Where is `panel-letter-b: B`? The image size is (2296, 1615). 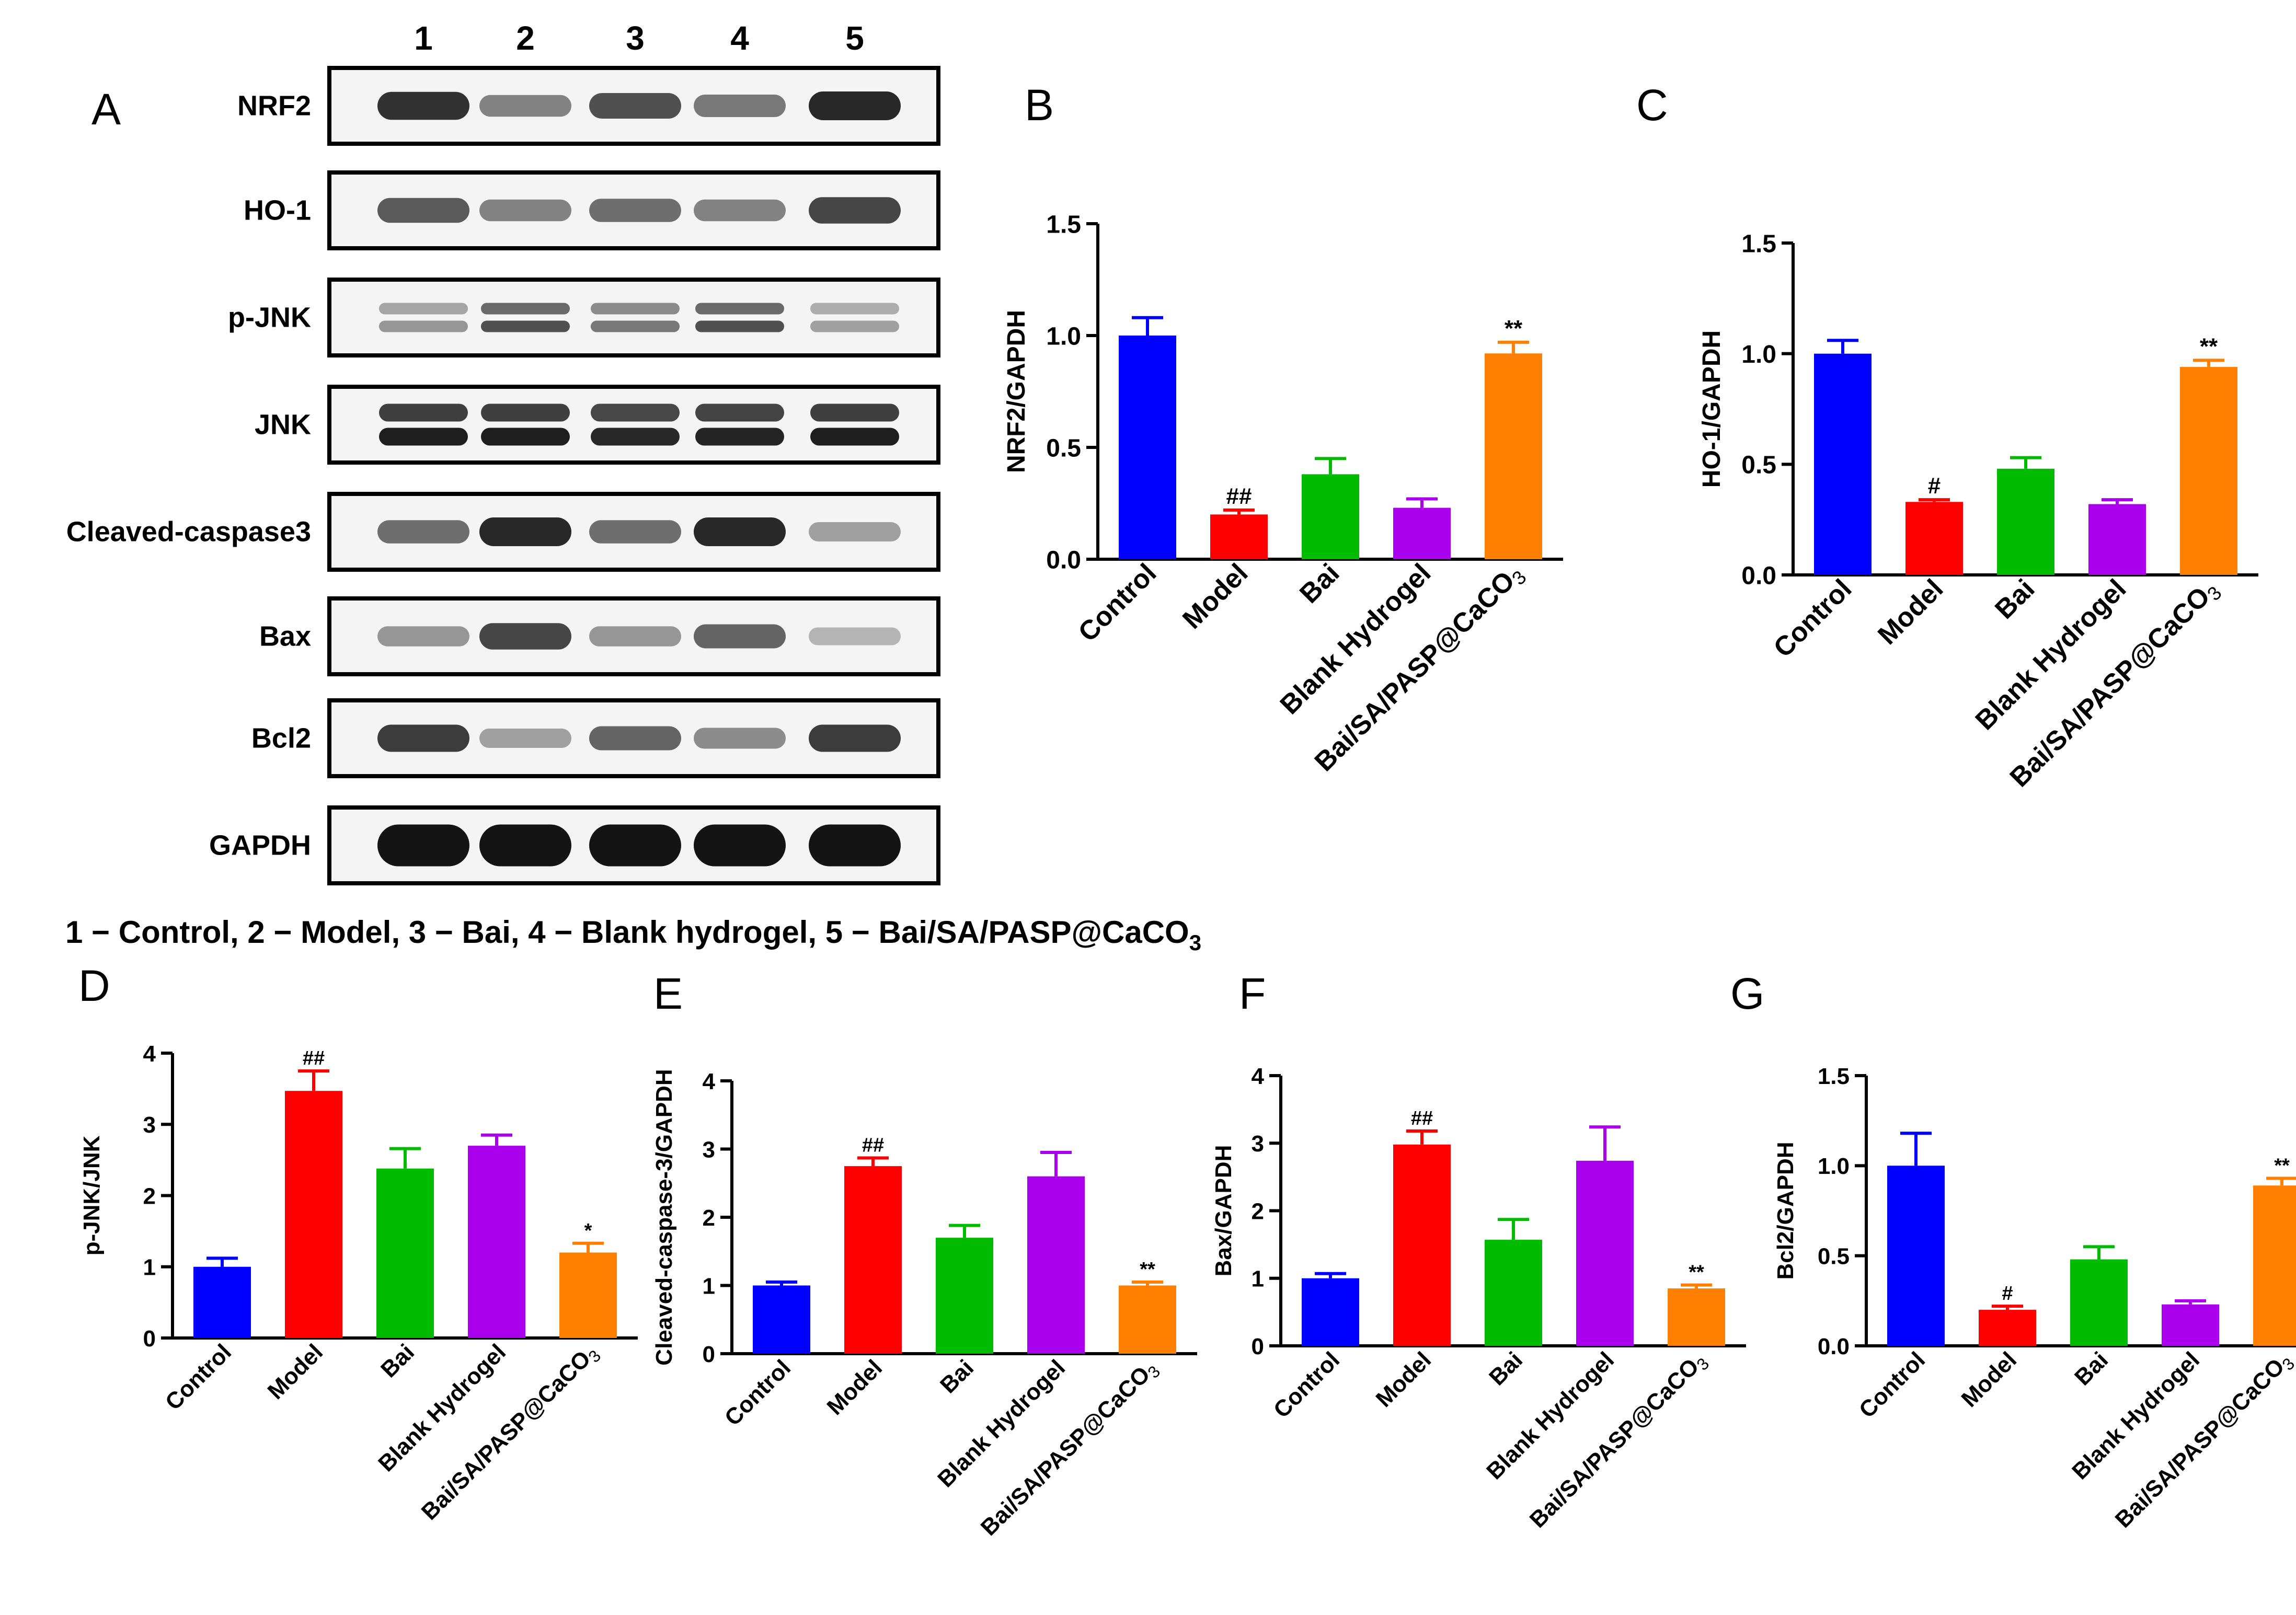
panel-letter-b: B is located at coordinates (1039, 105).